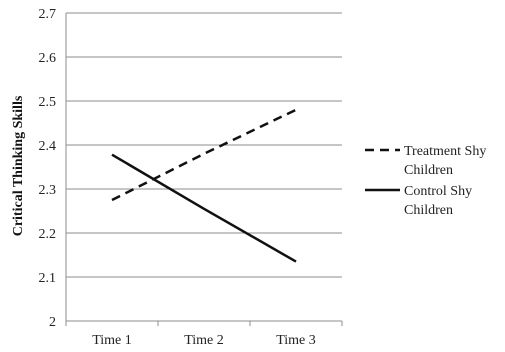 The image size is (505, 352). What do you see at coordinates (48, 278) in the screenshot?
I see `y-tick-label: 2.1` at bounding box center [48, 278].